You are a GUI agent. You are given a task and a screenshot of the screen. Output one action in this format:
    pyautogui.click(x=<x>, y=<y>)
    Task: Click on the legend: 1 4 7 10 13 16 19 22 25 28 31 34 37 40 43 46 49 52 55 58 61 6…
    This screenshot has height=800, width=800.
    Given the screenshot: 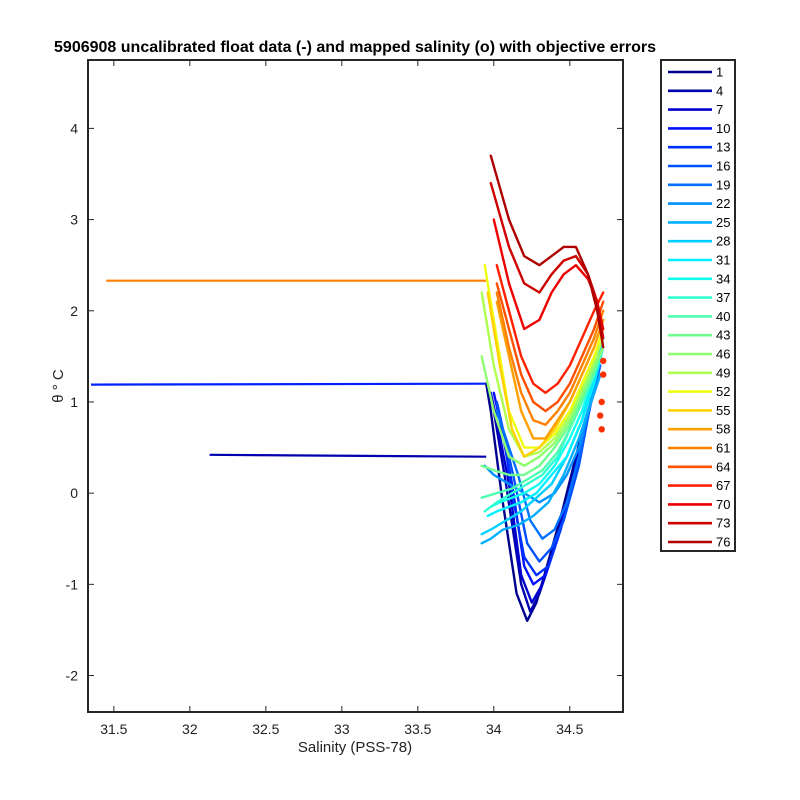 What is the action you would take?
    pyautogui.click(x=699, y=307)
    